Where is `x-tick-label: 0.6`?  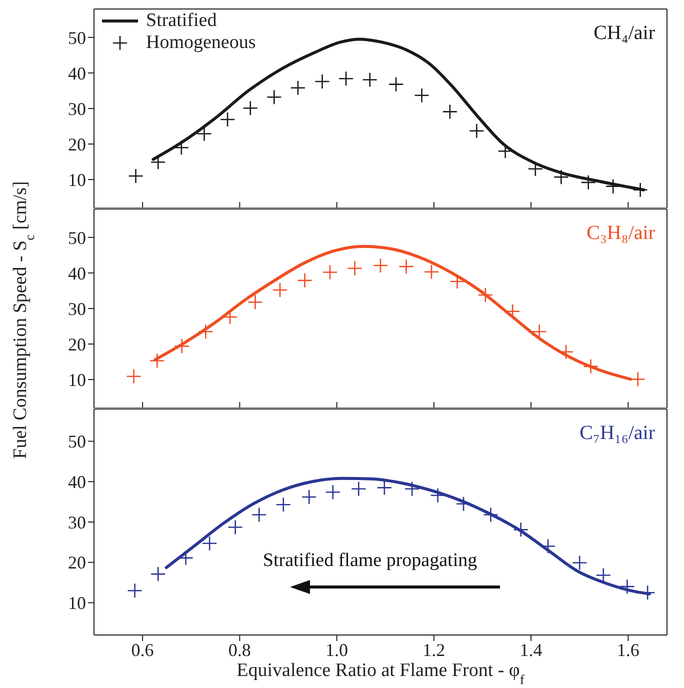 x-tick-label: 0.6 is located at coordinates (142, 650).